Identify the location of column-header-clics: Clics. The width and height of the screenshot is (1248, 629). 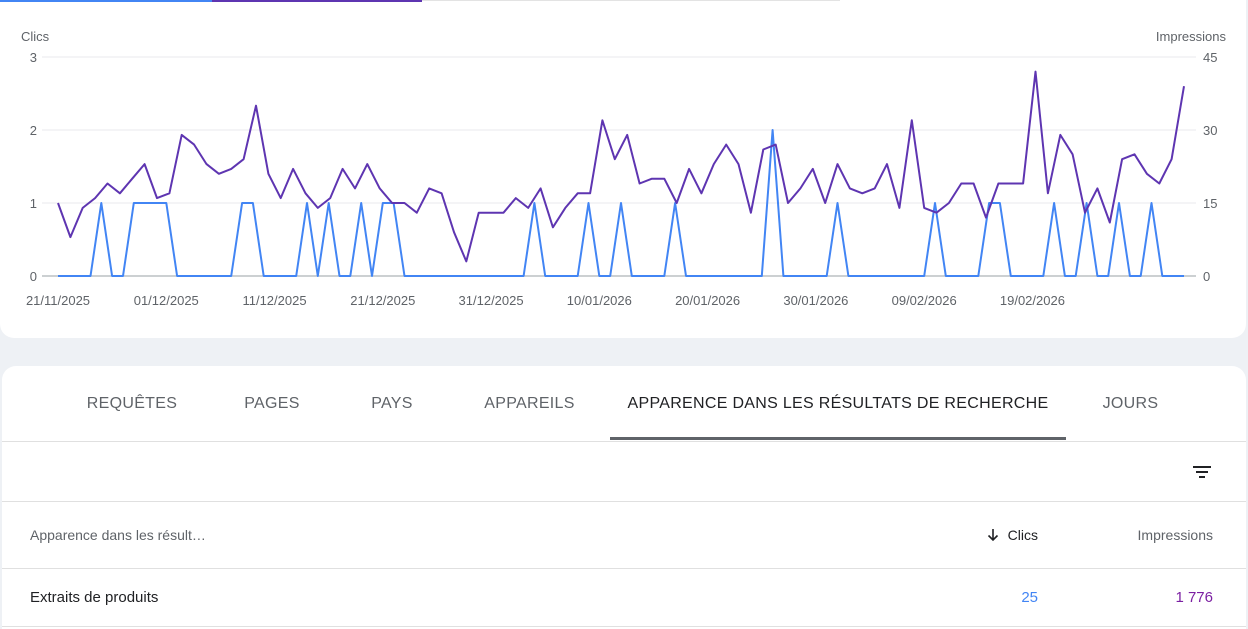
(1012, 535).